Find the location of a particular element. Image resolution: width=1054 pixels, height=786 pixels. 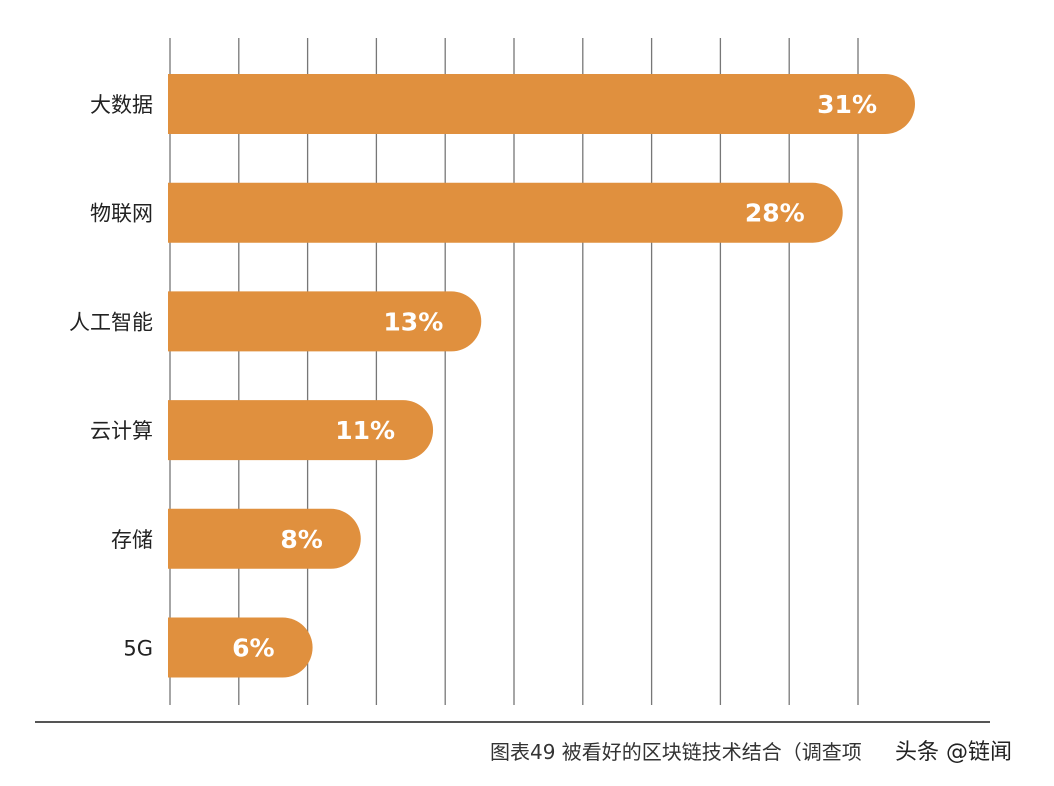

data-label: 28% is located at coordinates (775, 213).